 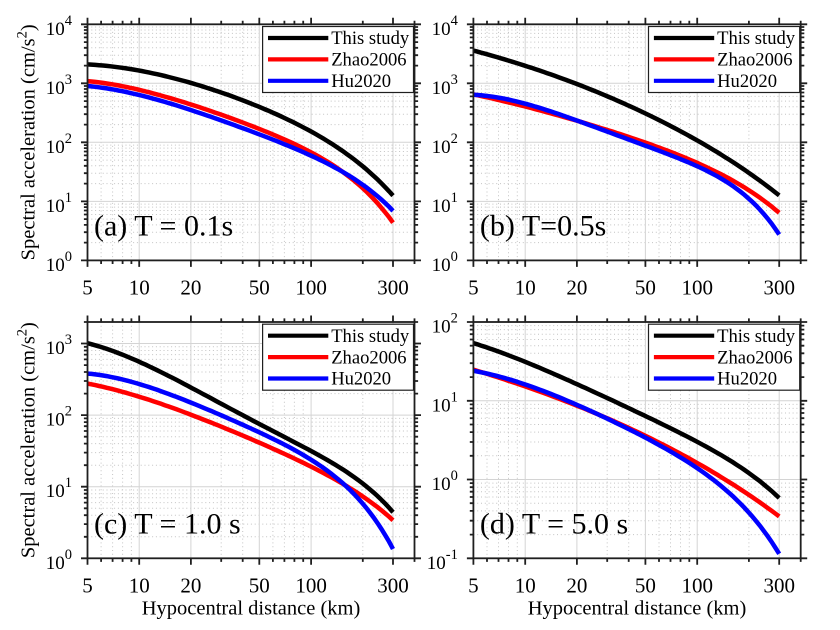 What do you see at coordinates (442, 560) in the screenshot?
I see `svg-text: 10⁻¹` at bounding box center [442, 560].